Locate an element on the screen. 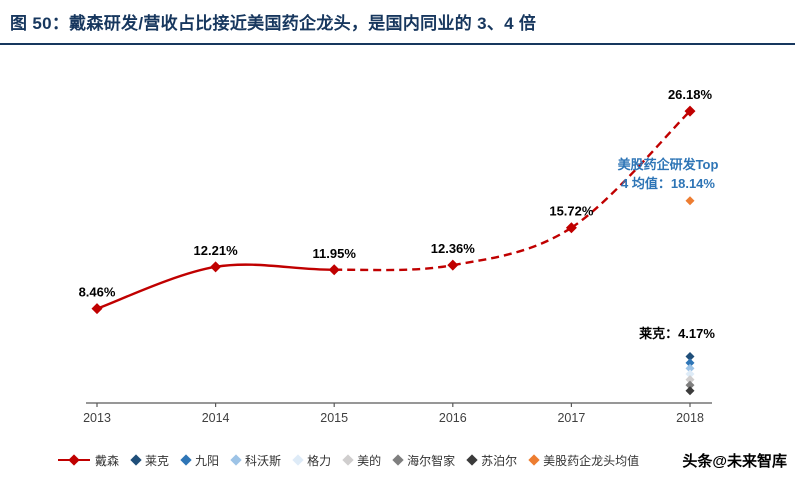 The height and width of the screenshot is (481, 795). legend-label: 海尔智家 is located at coordinates (431, 460).